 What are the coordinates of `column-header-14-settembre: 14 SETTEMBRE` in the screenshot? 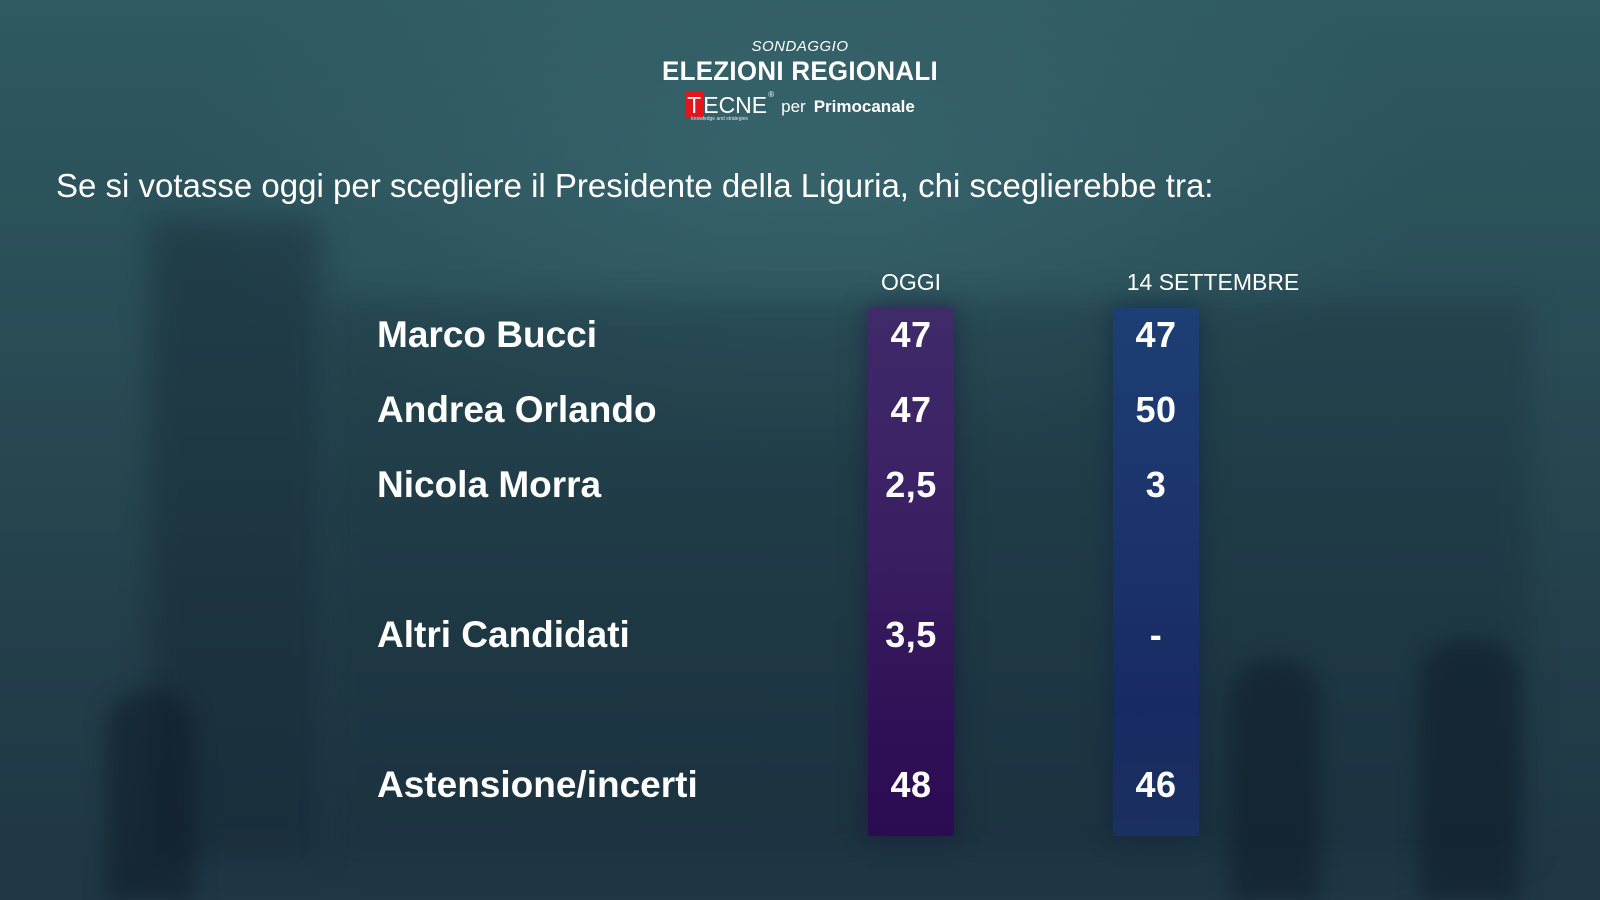 It's located at (1213, 282).